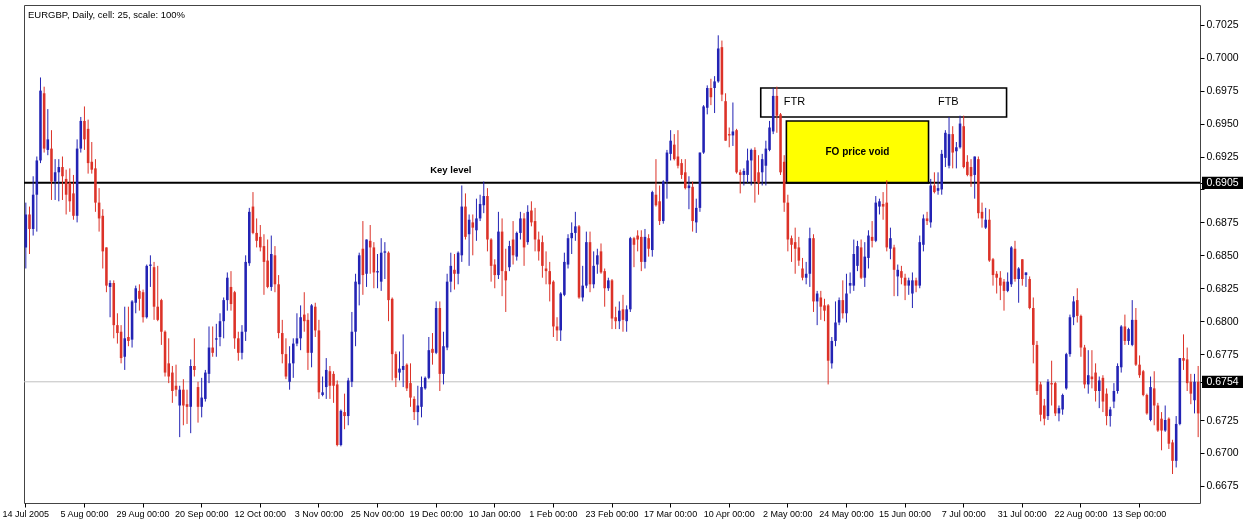 The width and height of the screenshot is (1247, 529). I want to click on ref-line-label: Key level, so click(451, 169).